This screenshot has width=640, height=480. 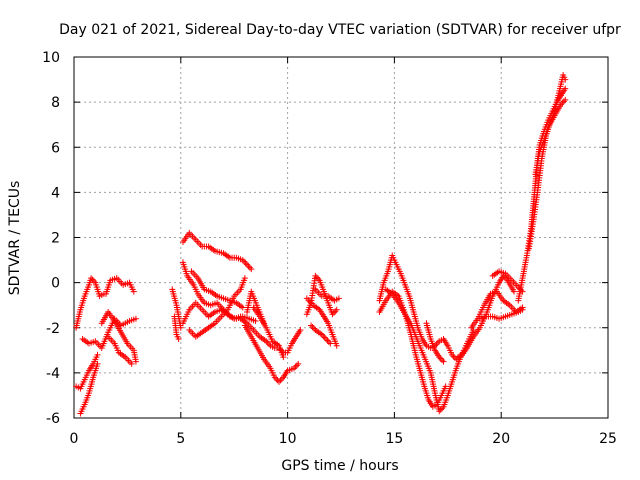 What do you see at coordinates (327, 295) in the screenshot?
I see `series-arc-3d` at bounding box center [327, 295].